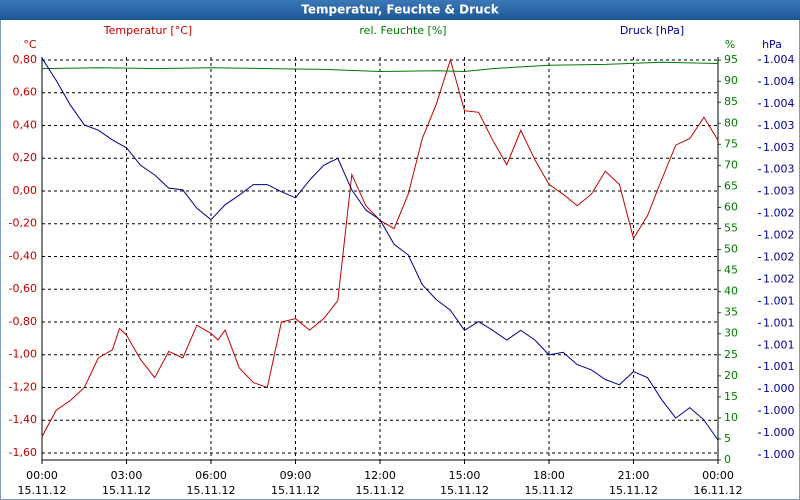 The image size is (800, 500). Describe the element at coordinates (296, 475) in the screenshot. I see `x-tick-label: 09:00` at that location.